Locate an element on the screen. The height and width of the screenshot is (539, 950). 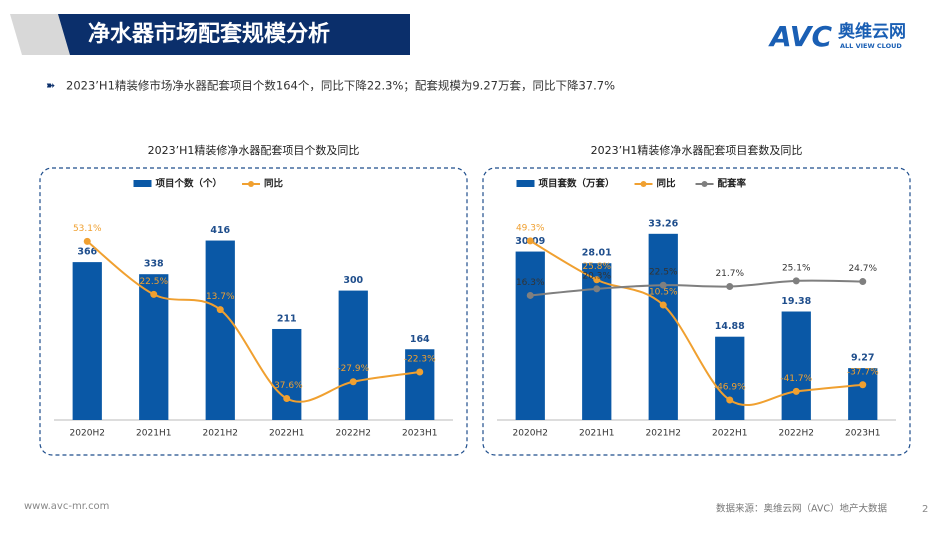
line-label: 20.3% is located at coordinates (596, 276).